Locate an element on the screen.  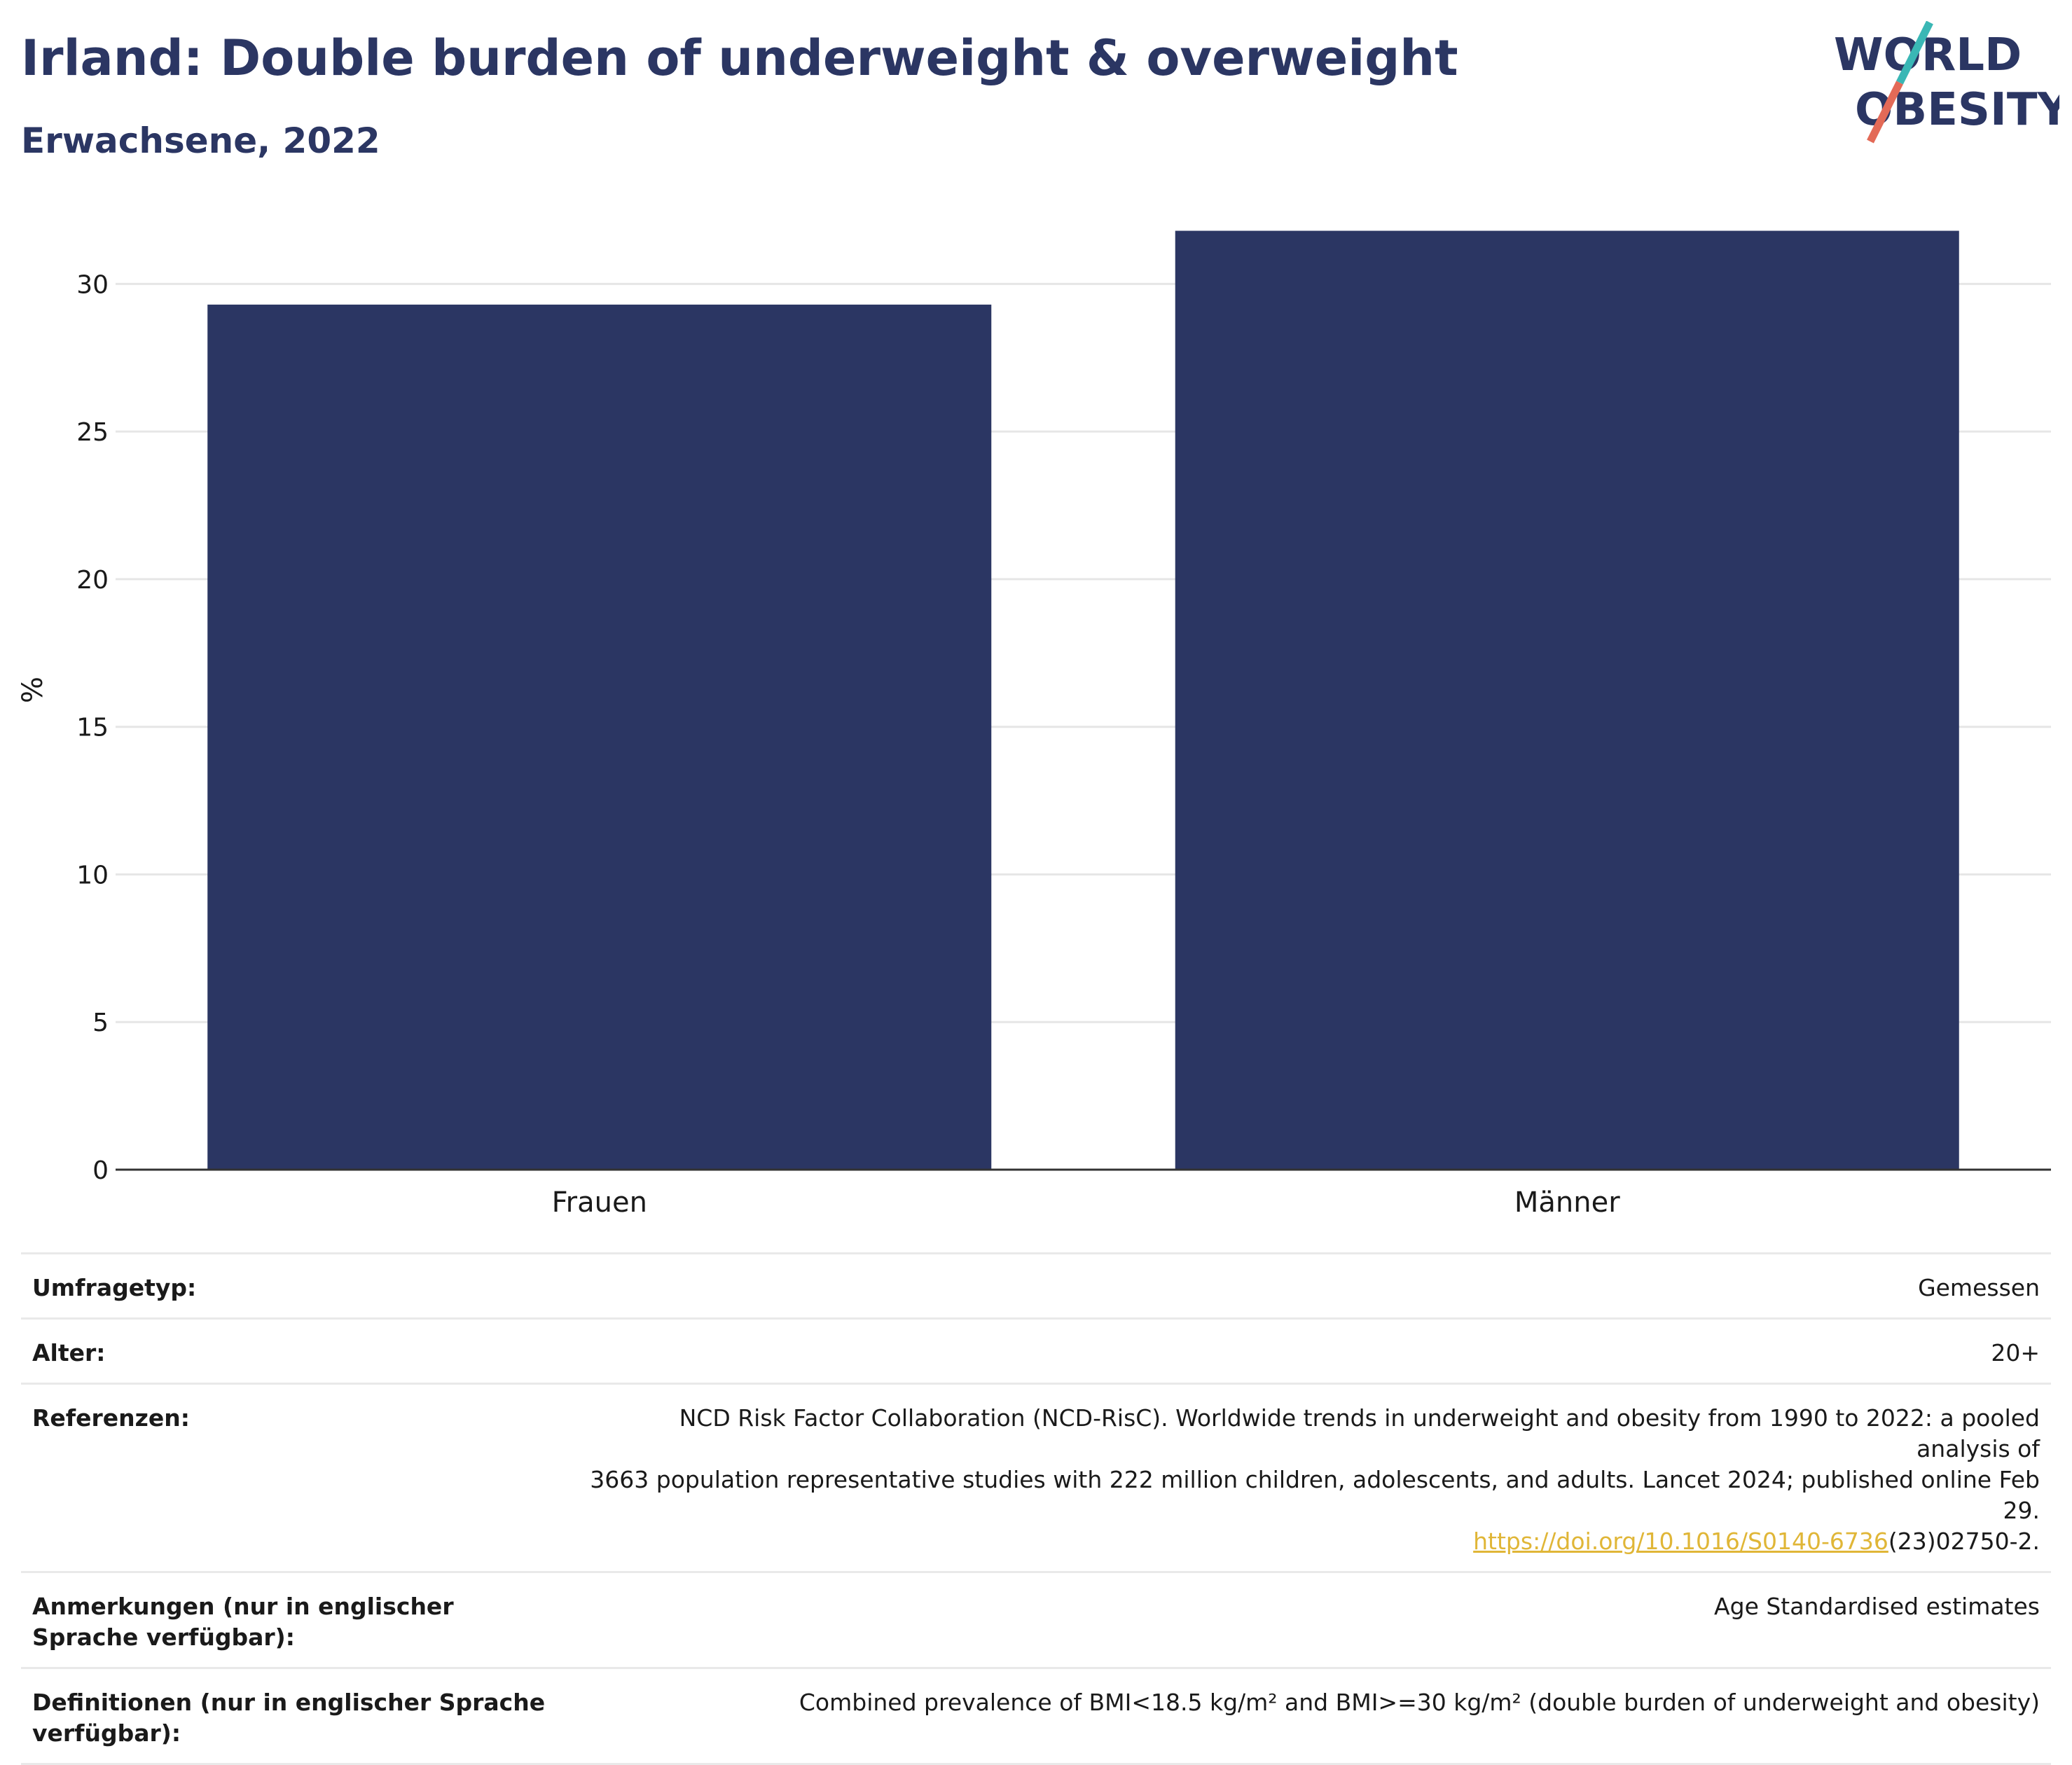
y-tick-labels: 0 5 10 15 20 25 30 is located at coordinates (93, 727).